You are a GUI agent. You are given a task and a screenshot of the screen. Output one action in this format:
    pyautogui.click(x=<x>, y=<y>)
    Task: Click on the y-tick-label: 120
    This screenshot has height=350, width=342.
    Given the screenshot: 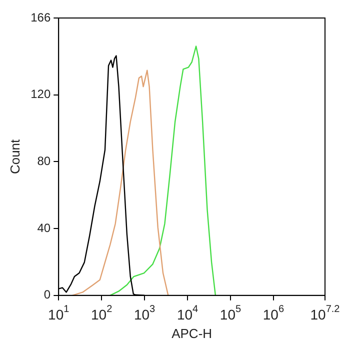 What is the action you would take?
    pyautogui.click(x=40, y=94)
    